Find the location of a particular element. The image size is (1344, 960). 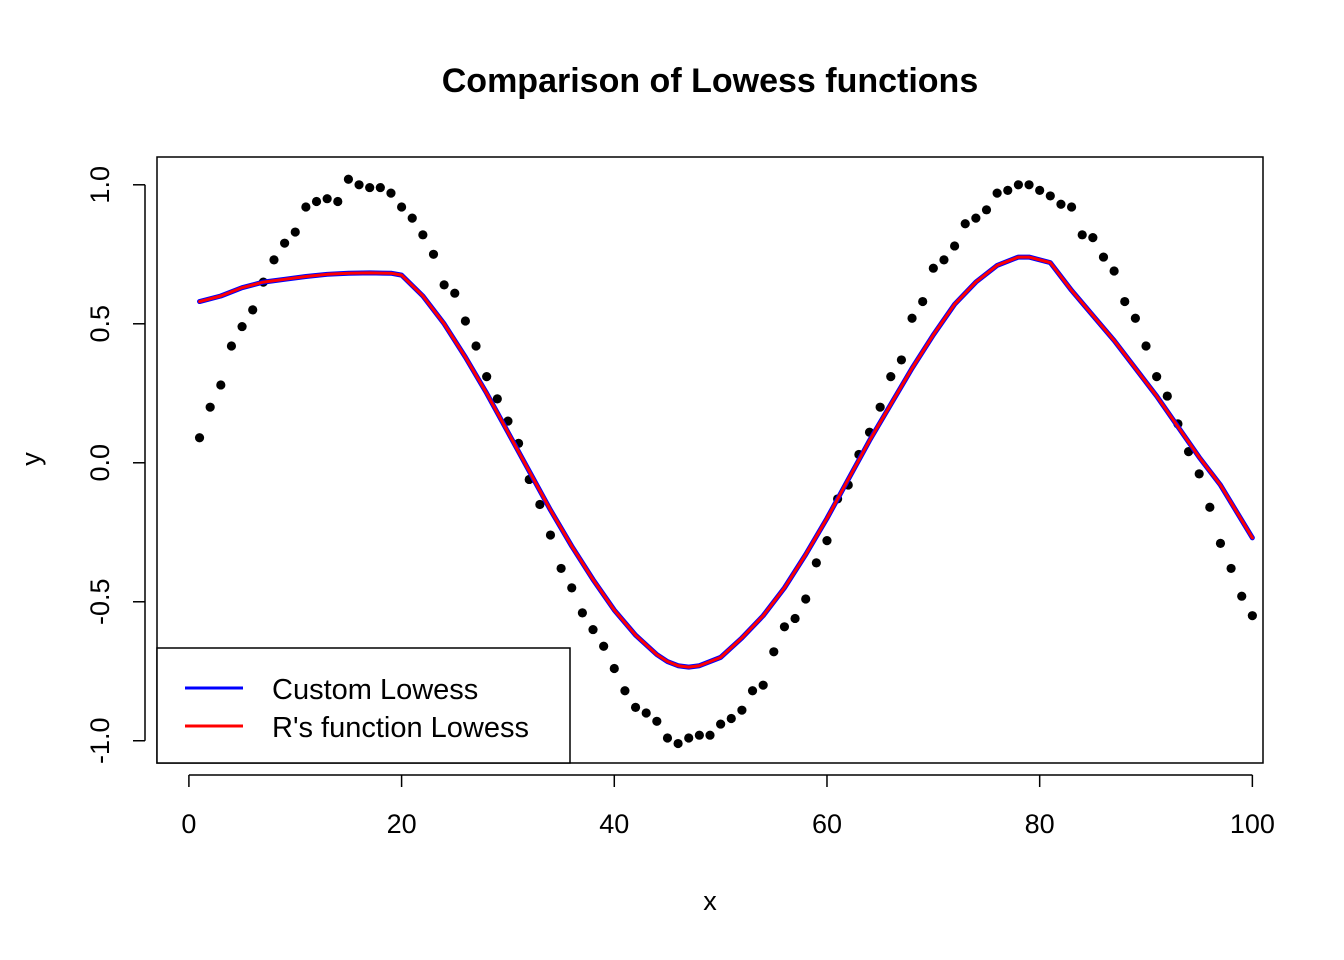

legend-box is located at coordinates (363, 705).